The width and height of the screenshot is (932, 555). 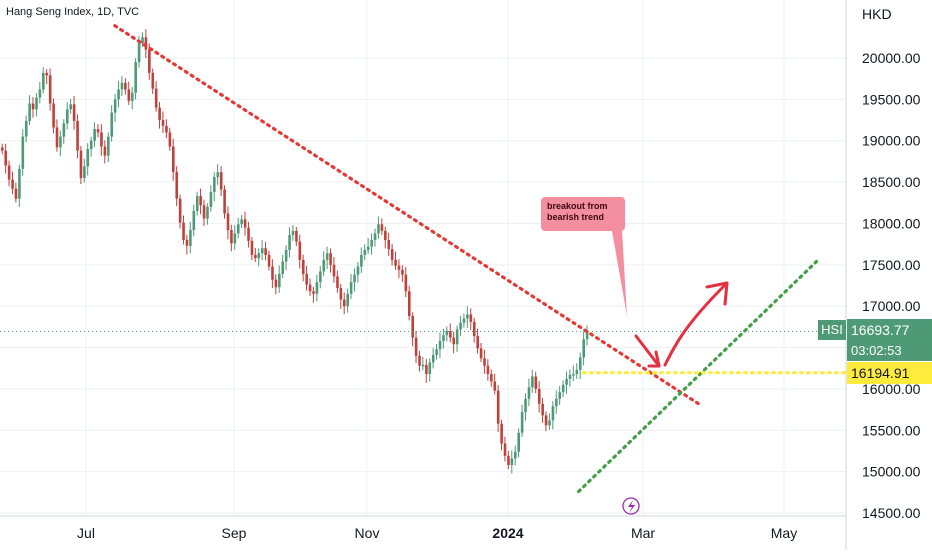 I want to click on y-tick-label: 14500.00, so click(x=891, y=513).